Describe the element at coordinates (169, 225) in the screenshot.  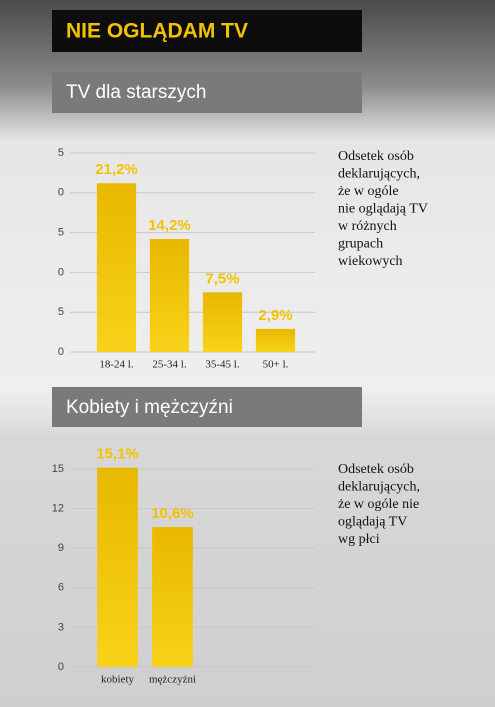
I see `value-label: 14,2%` at that location.